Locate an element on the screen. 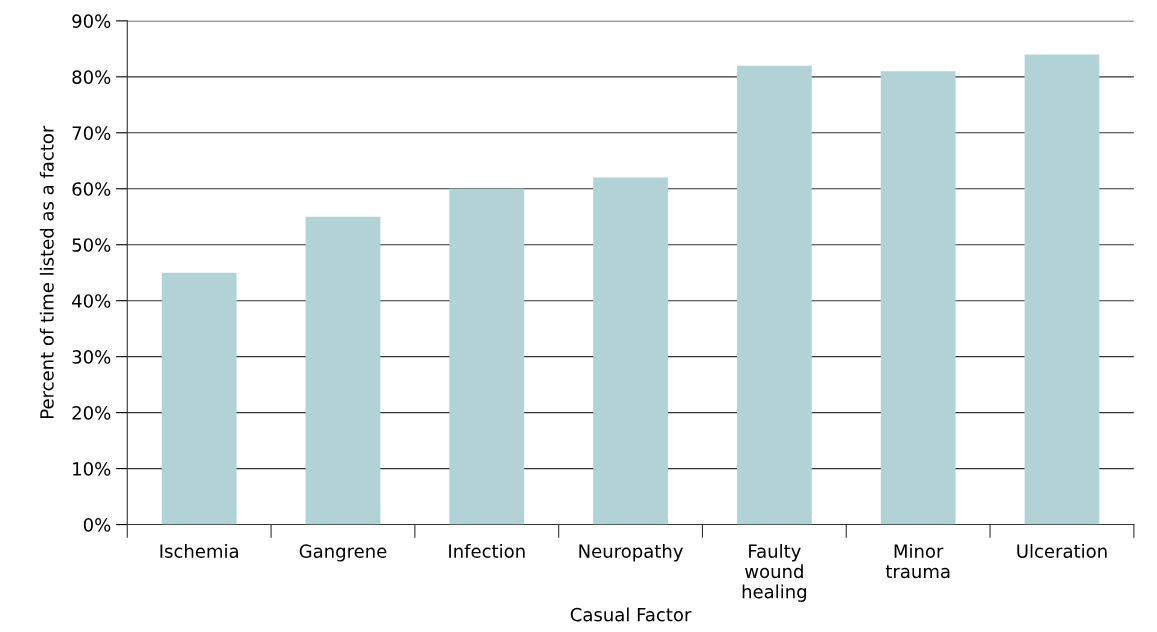  y-tick-label: 80% is located at coordinates (91, 77).